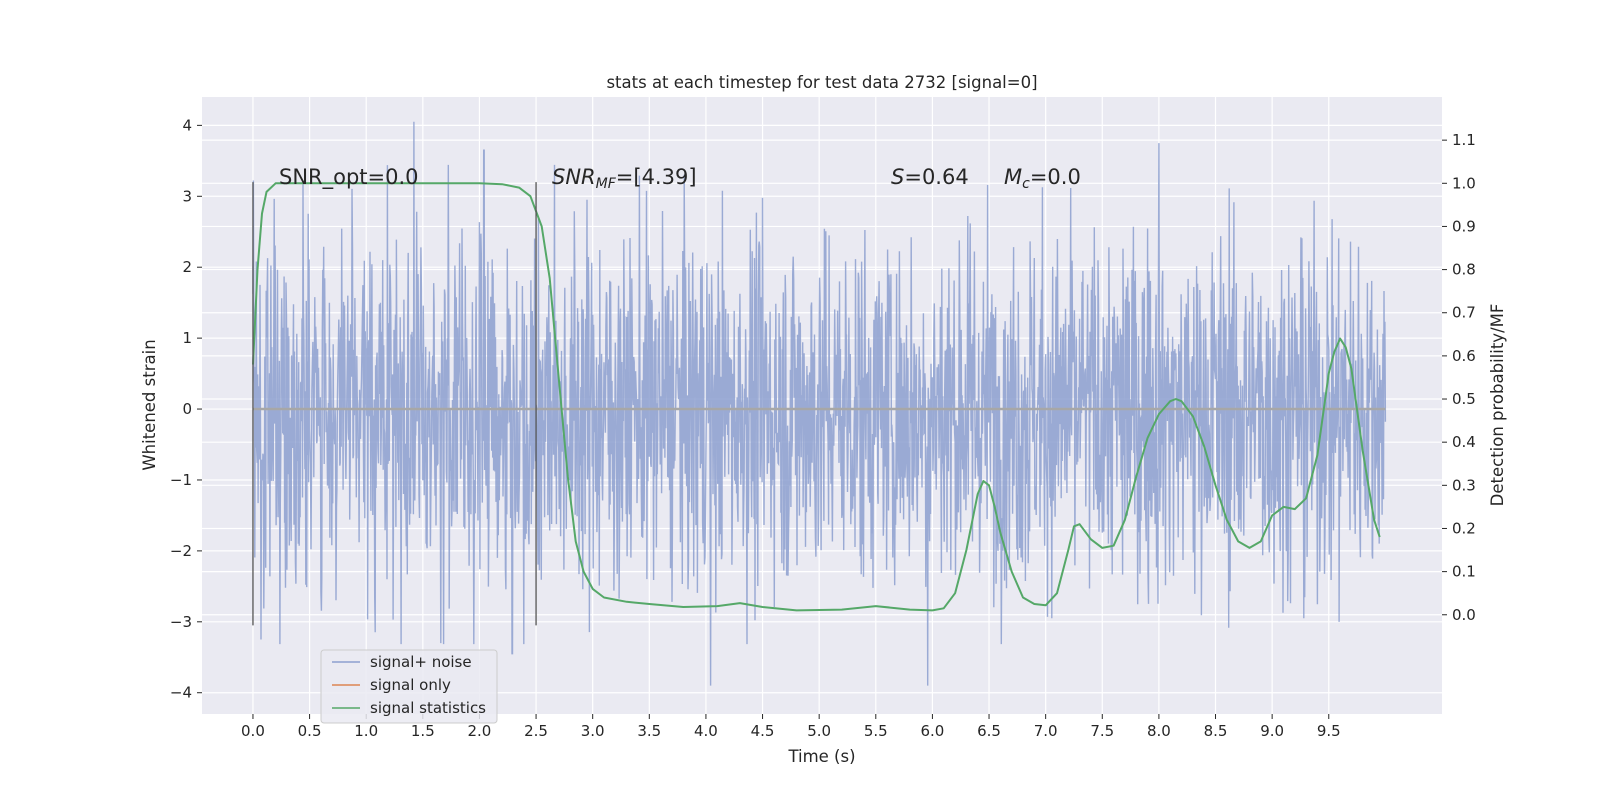 The image size is (1600, 804). Describe the element at coordinates (1159, 731) in the screenshot. I see `x-tick-label: 8.0` at that location.